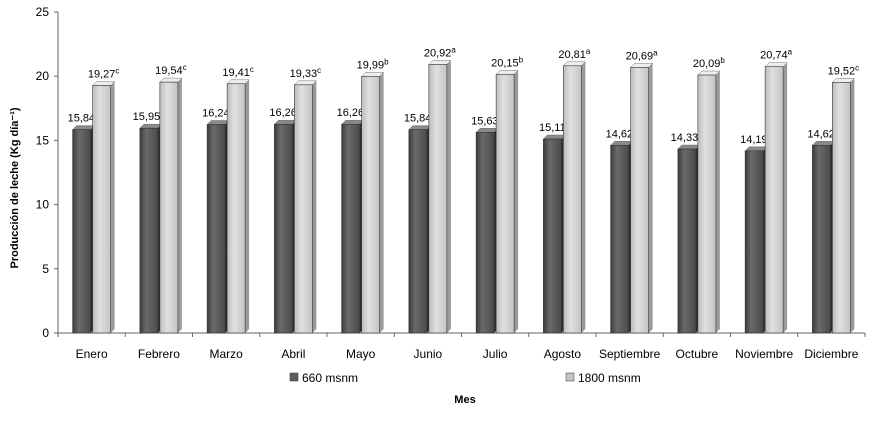 This screenshot has height=421, width=875. What do you see at coordinates (361, 354) in the screenshot?
I see `x-tick-label: Mayo` at bounding box center [361, 354].